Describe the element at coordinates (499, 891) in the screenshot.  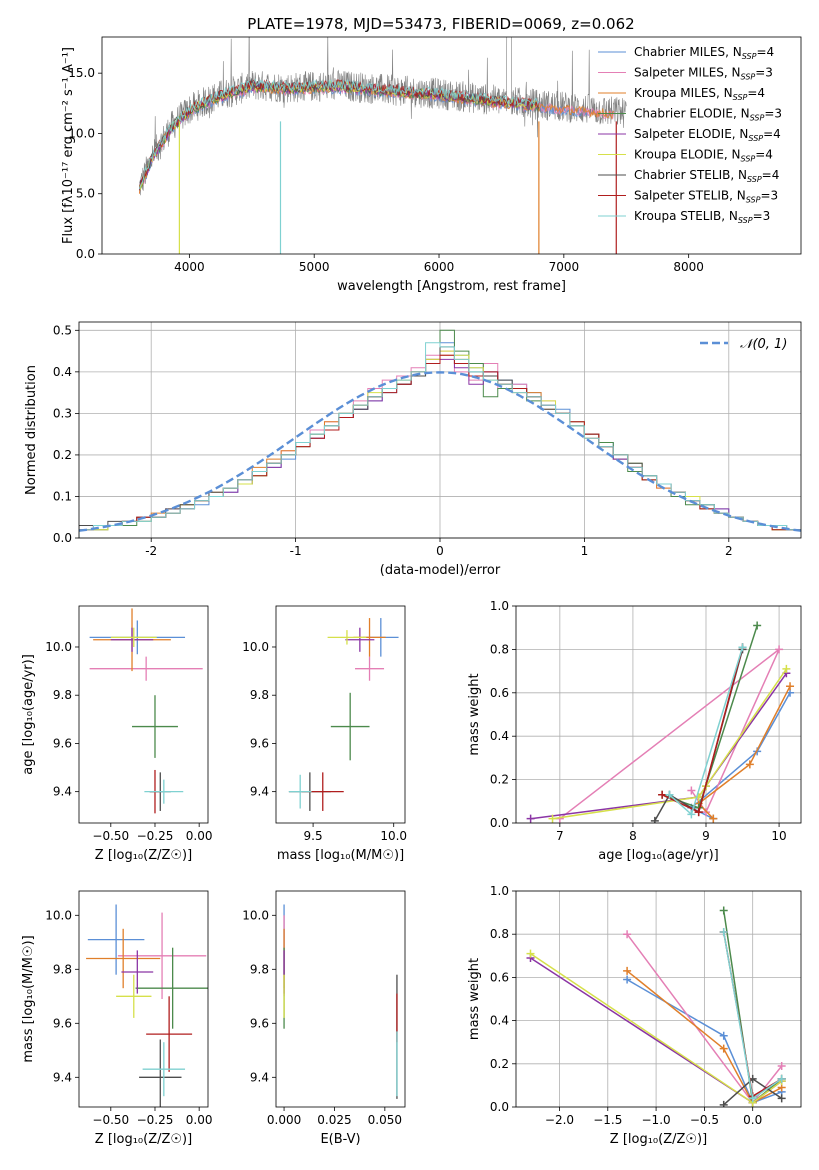
I see `y-tick-label: 1.0` at that location.